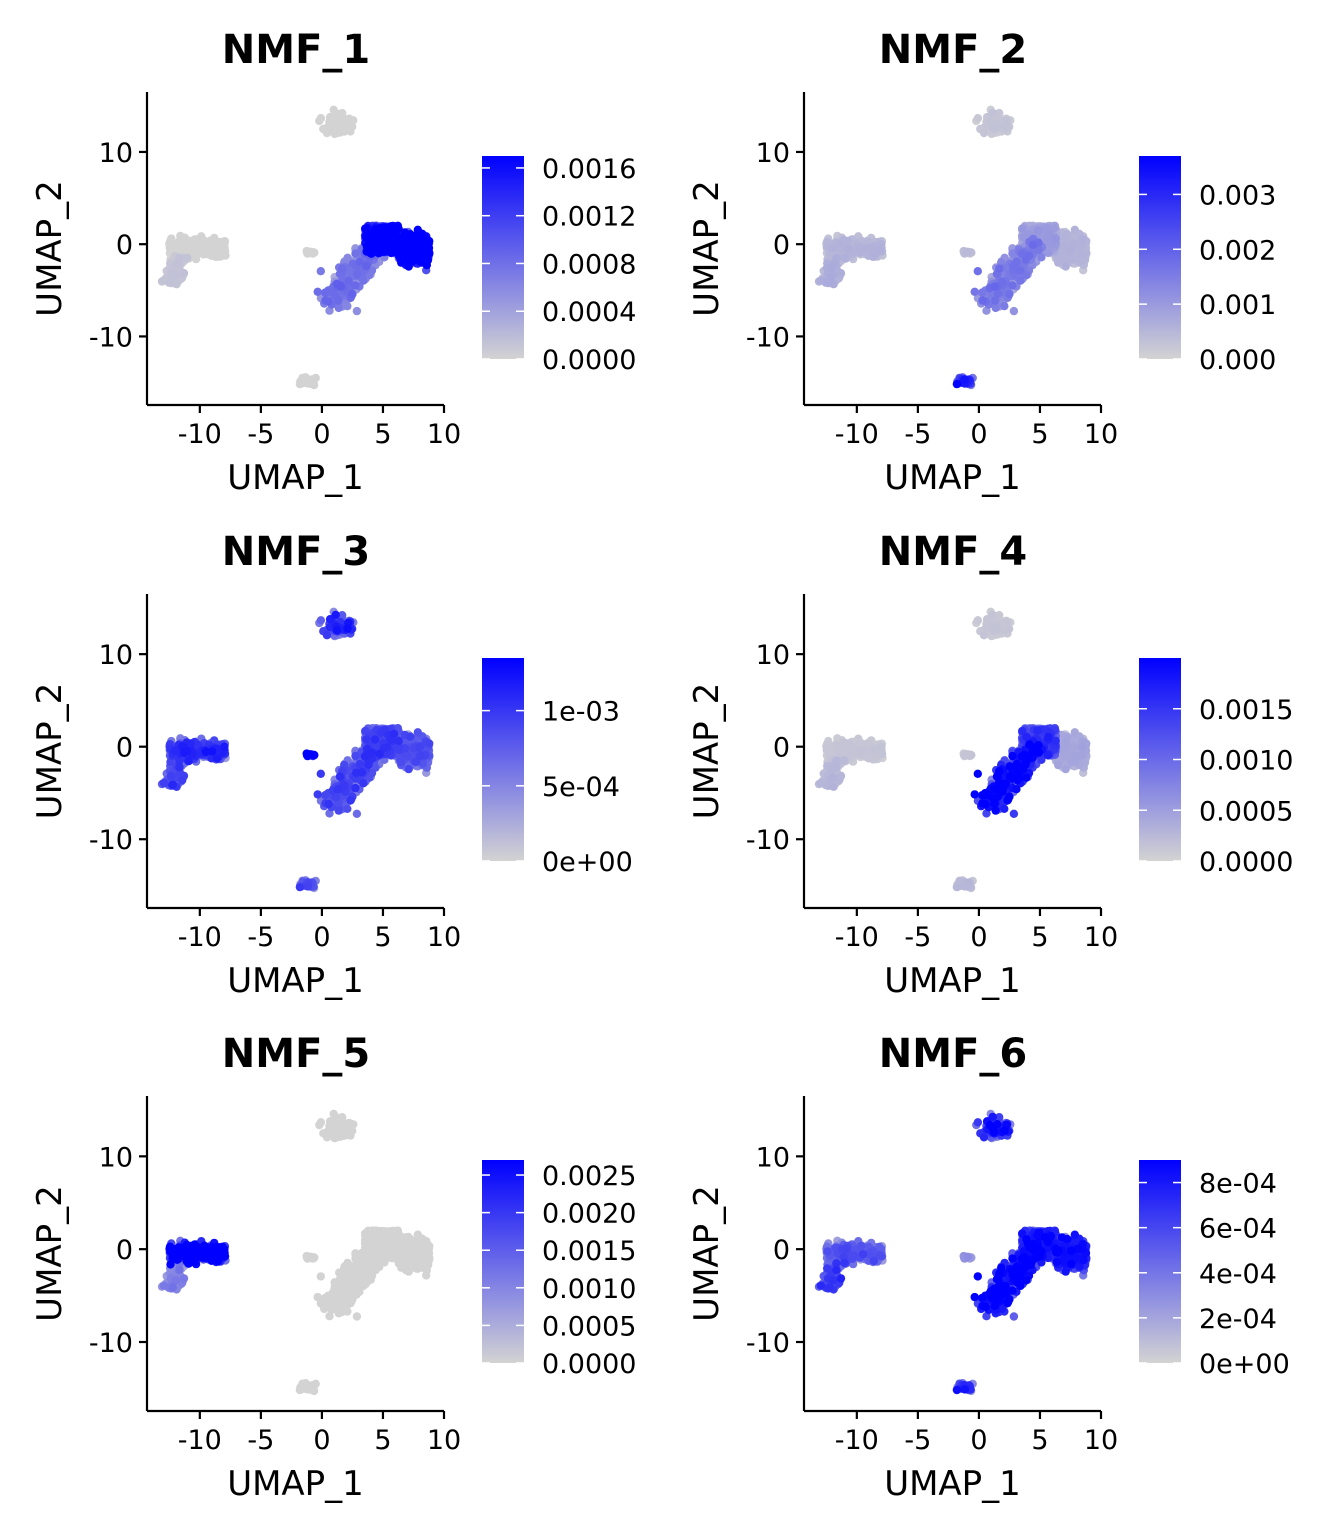 This screenshot has height=1536, width=1344. I want to click on colorbar-tick-label: 0.0008, so click(589, 264).